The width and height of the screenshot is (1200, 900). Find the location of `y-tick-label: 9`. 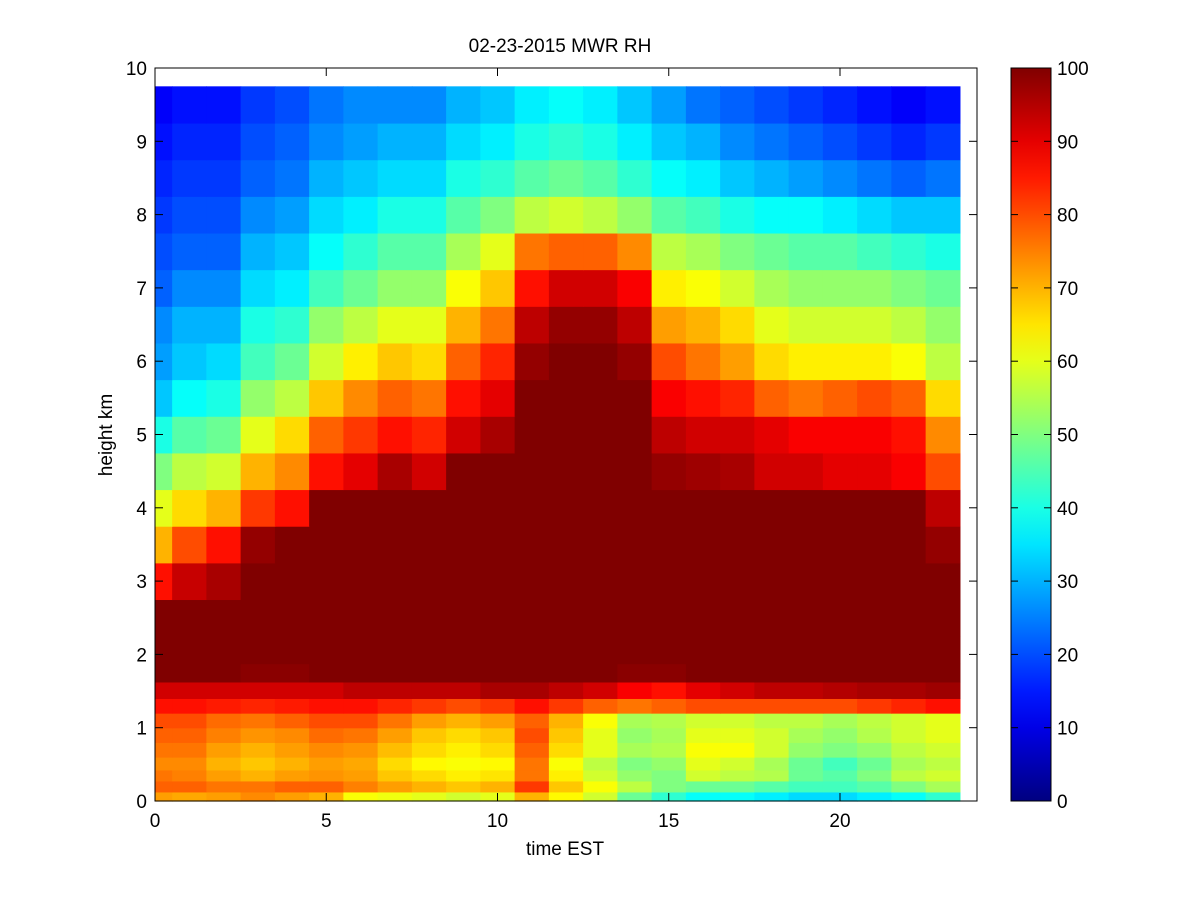

y-tick-label: 9 is located at coordinates (141, 142).